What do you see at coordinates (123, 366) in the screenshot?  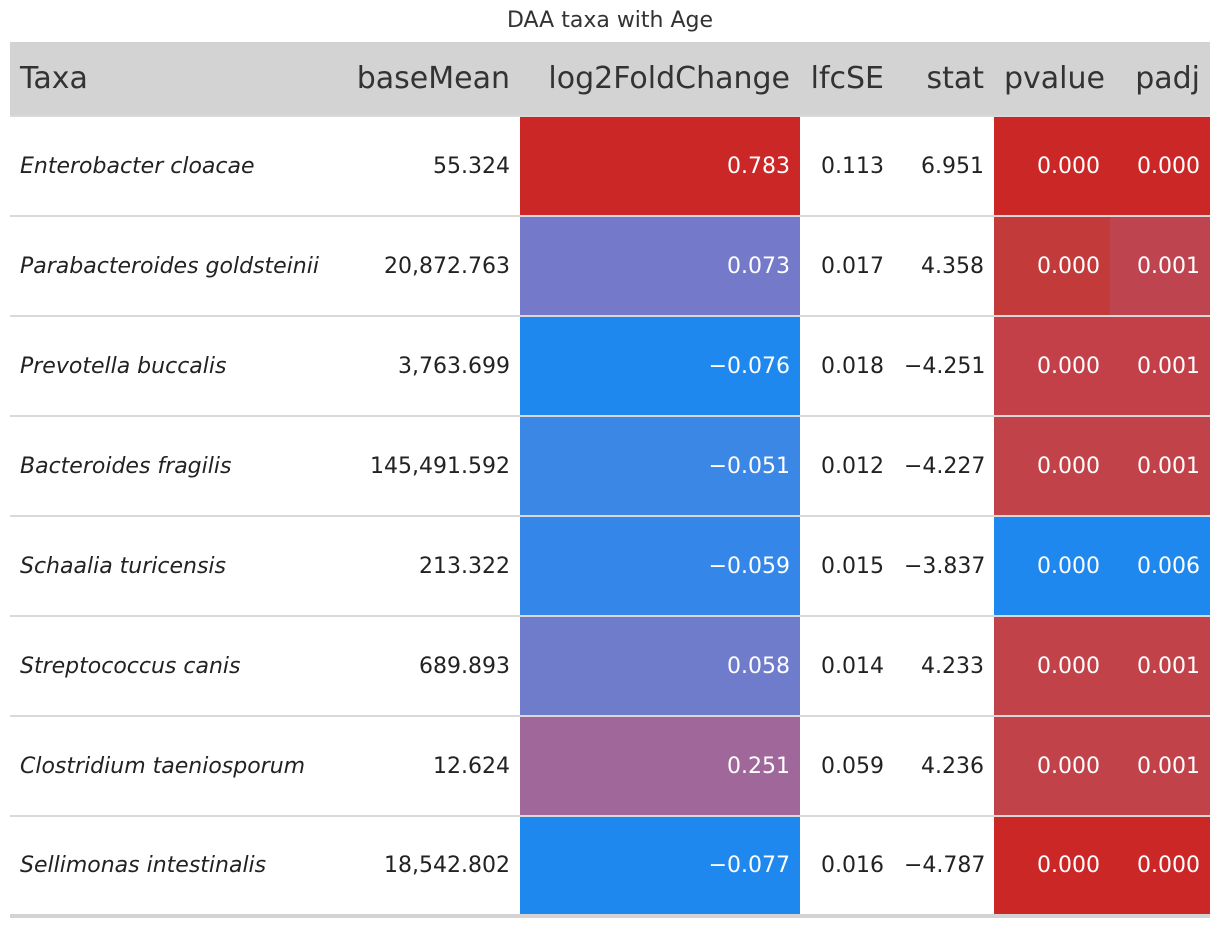 I see `cell-taxa: Prevotella buccalis` at bounding box center [123, 366].